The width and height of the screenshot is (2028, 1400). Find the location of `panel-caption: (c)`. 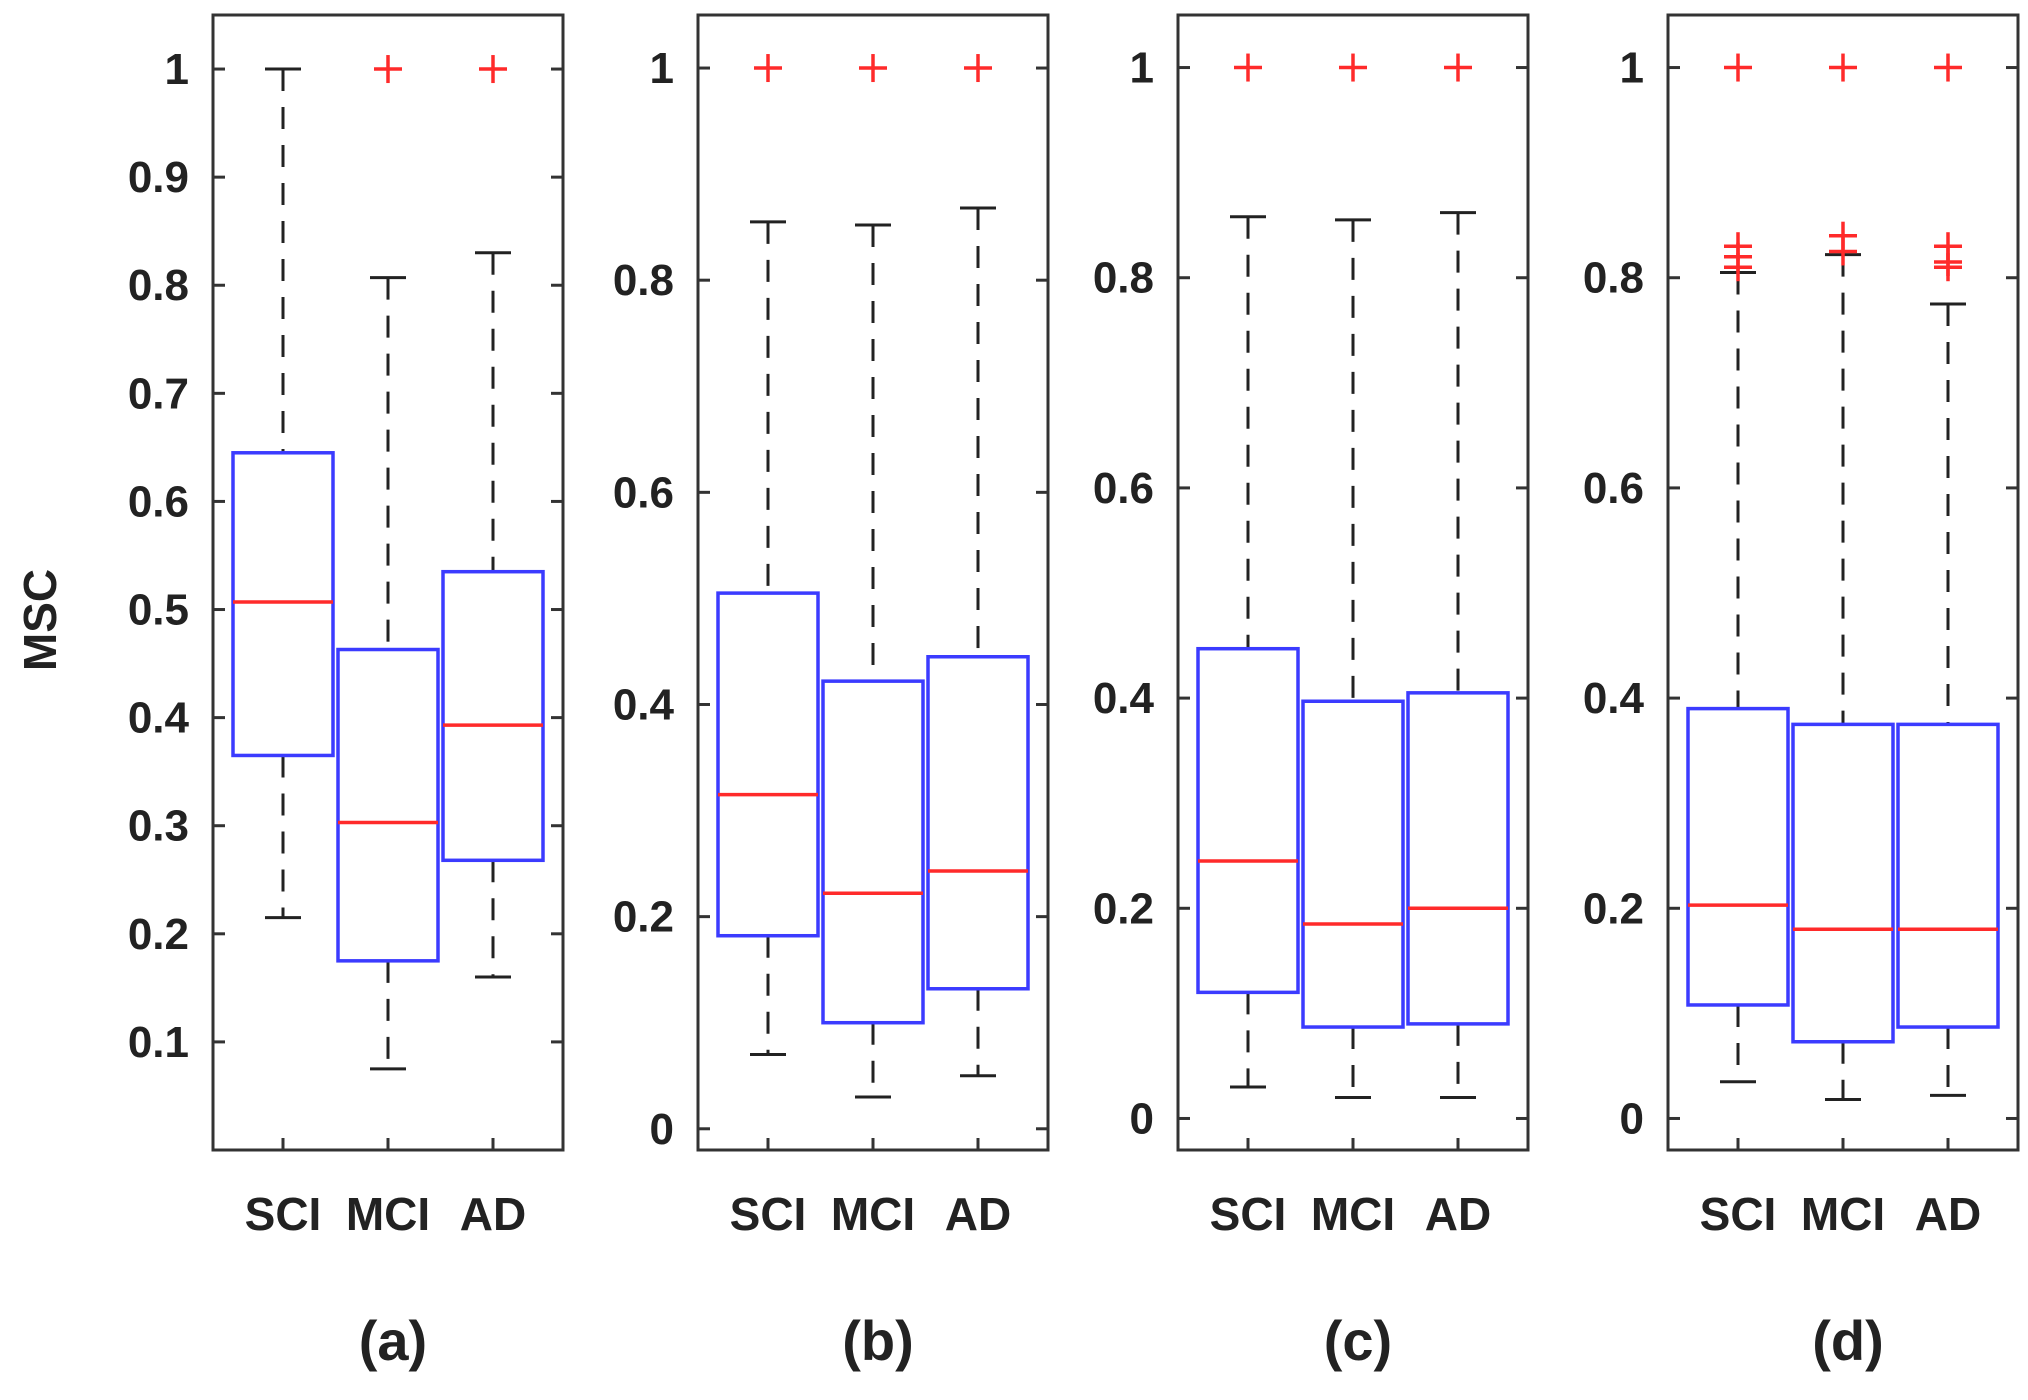

panel-caption: (c) is located at coordinates (1358, 1340).